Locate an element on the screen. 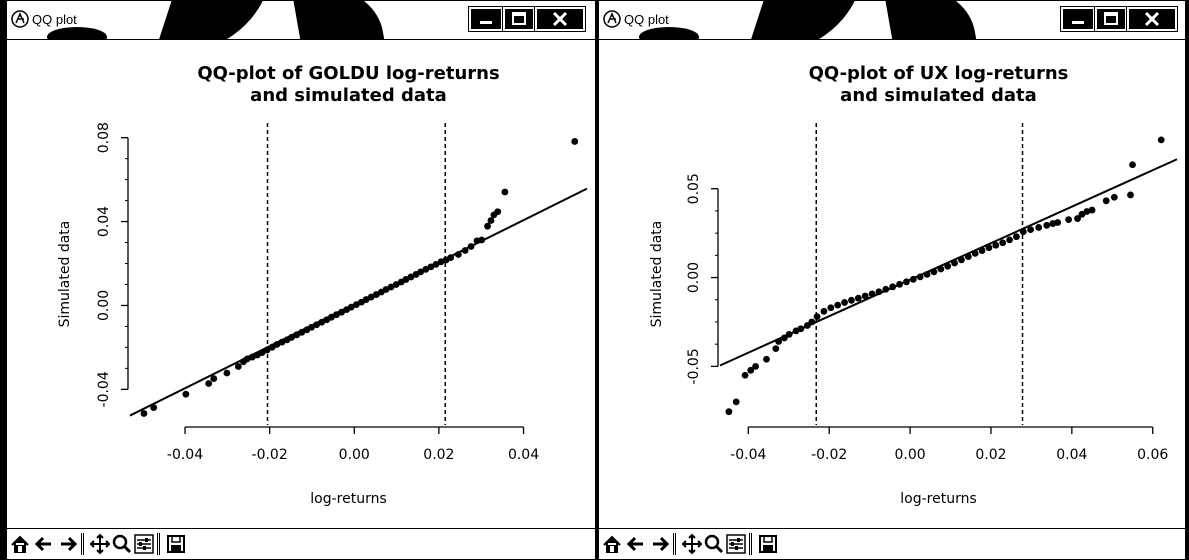 The width and height of the screenshot is (1189, 560). plot-toolbar is located at coordinates (301, 543).